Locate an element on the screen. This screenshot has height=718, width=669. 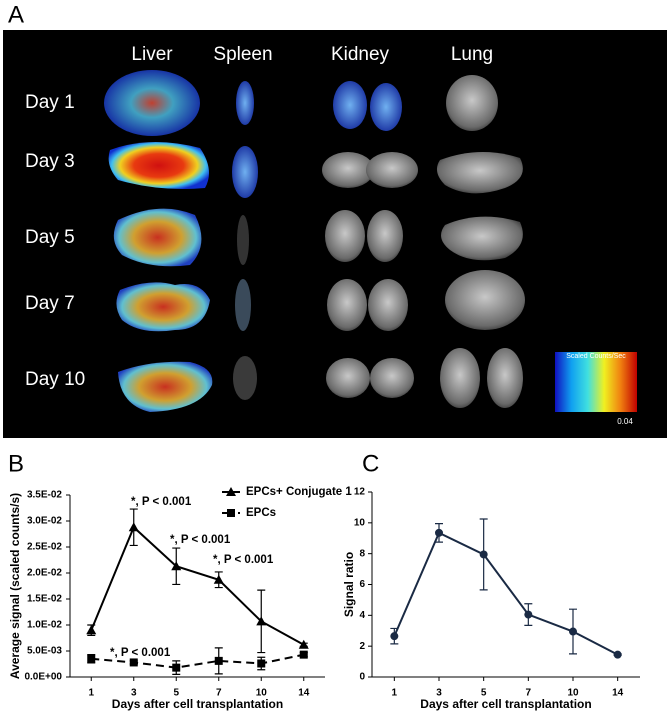
y-tick-label: 2 is located at coordinates (362, 646).